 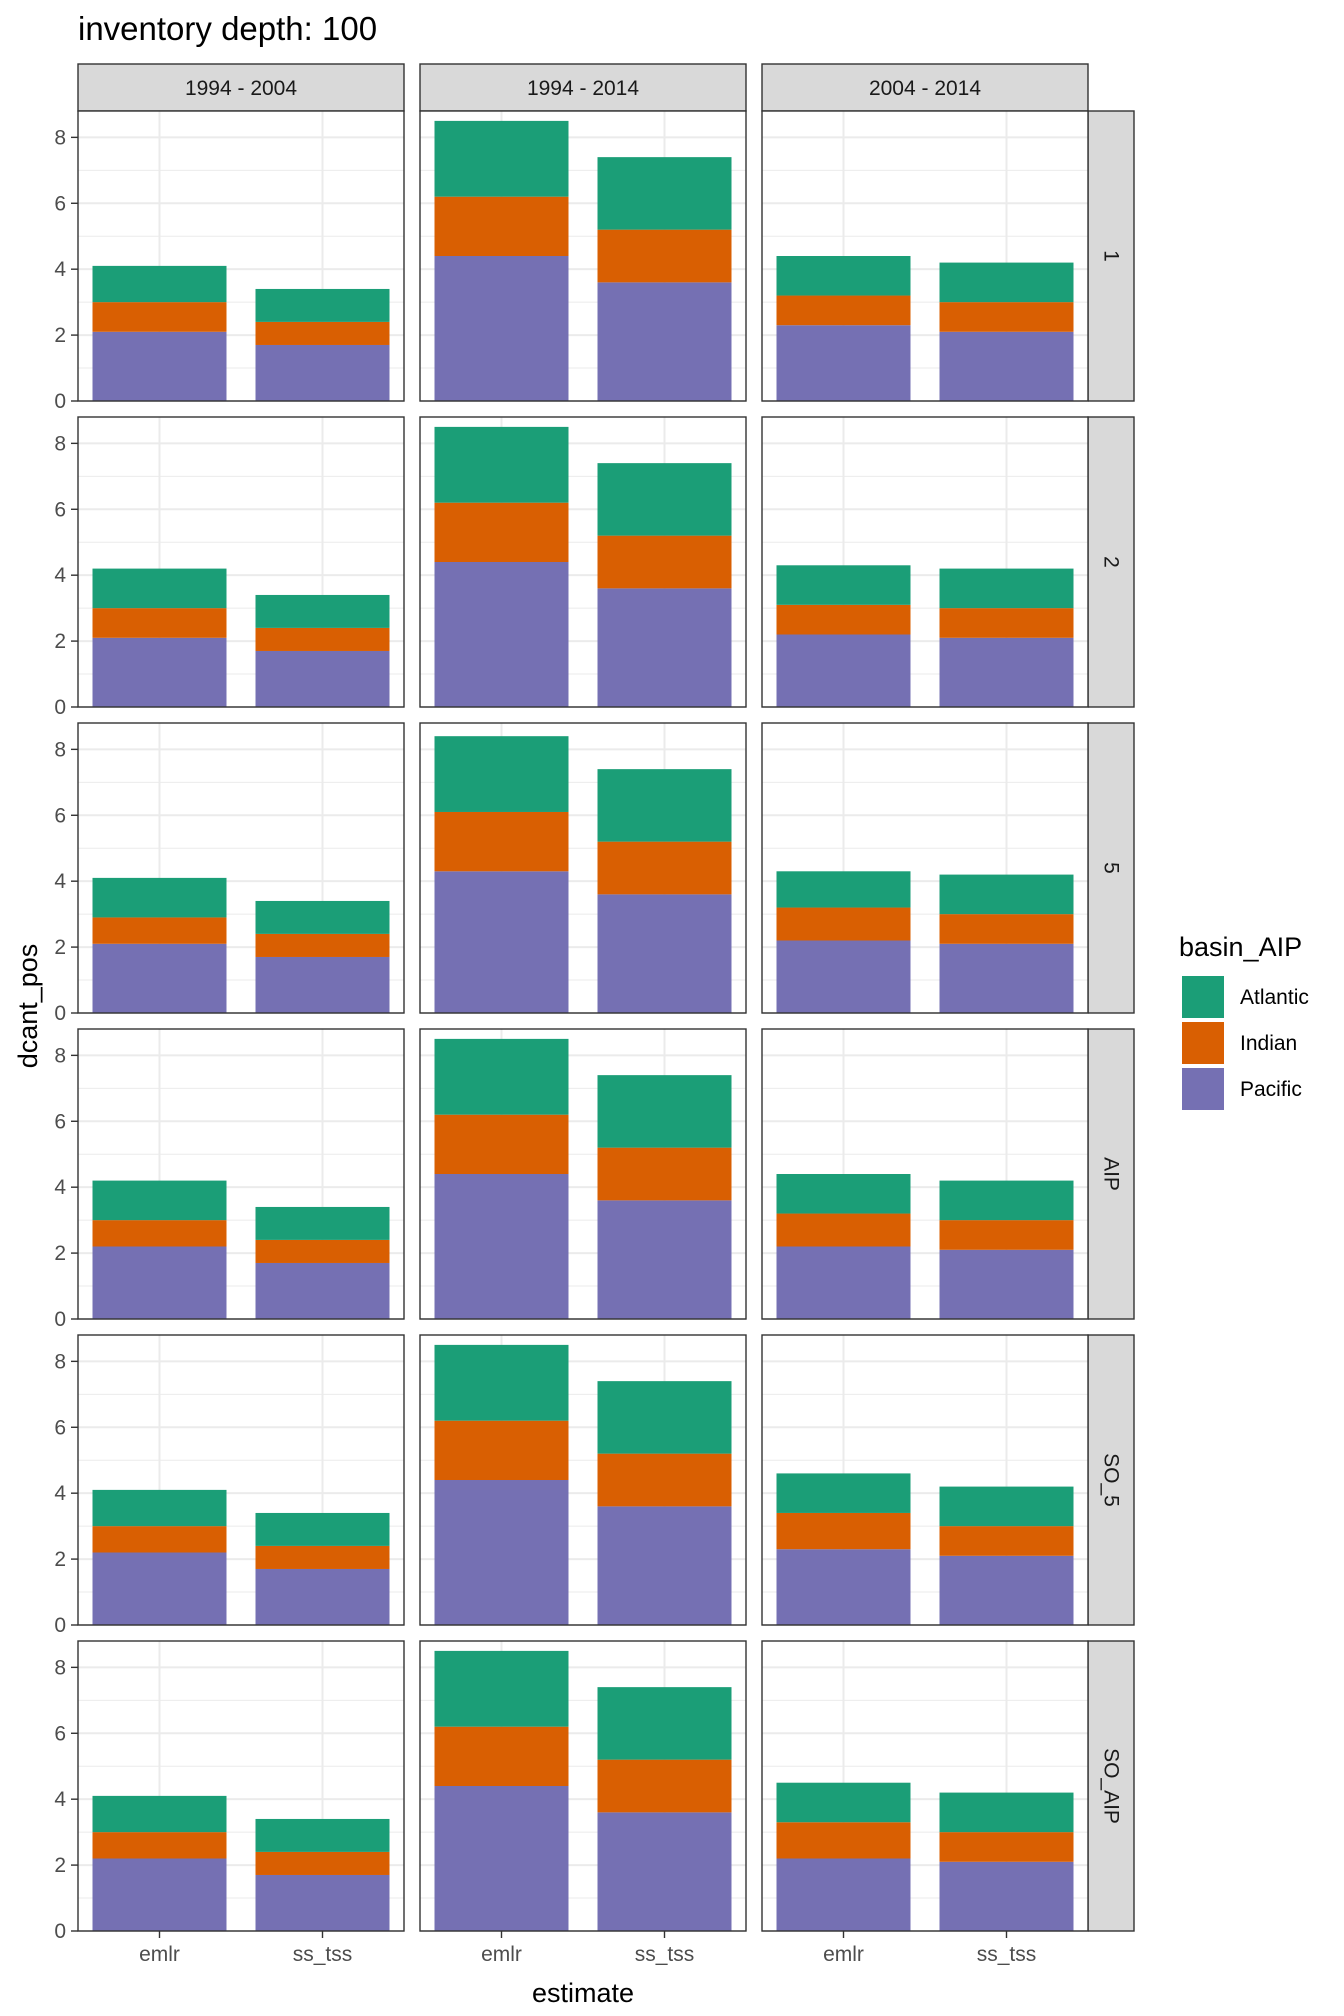 What do you see at coordinates (1268, 1043) in the screenshot?
I see `legend-label-indian: Indian` at bounding box center [1268, 1043].